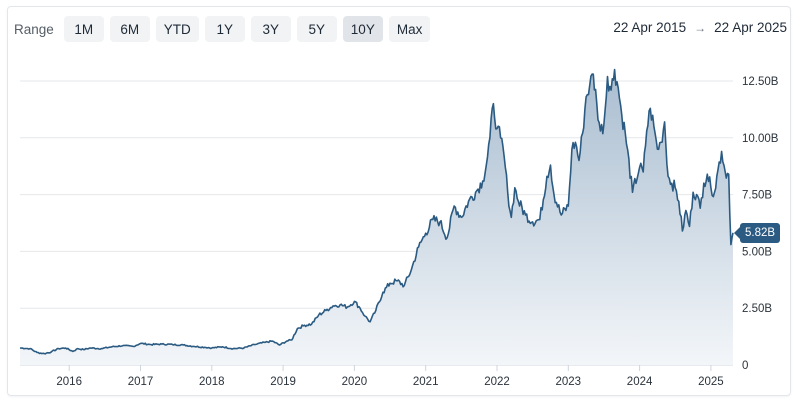 The width and height of the screenshot is (800, 402). What do you see at coordinates (757, 309) in the screenshot?
I see `y-tick-label: 2.50B` at bounding box center [757, 309].